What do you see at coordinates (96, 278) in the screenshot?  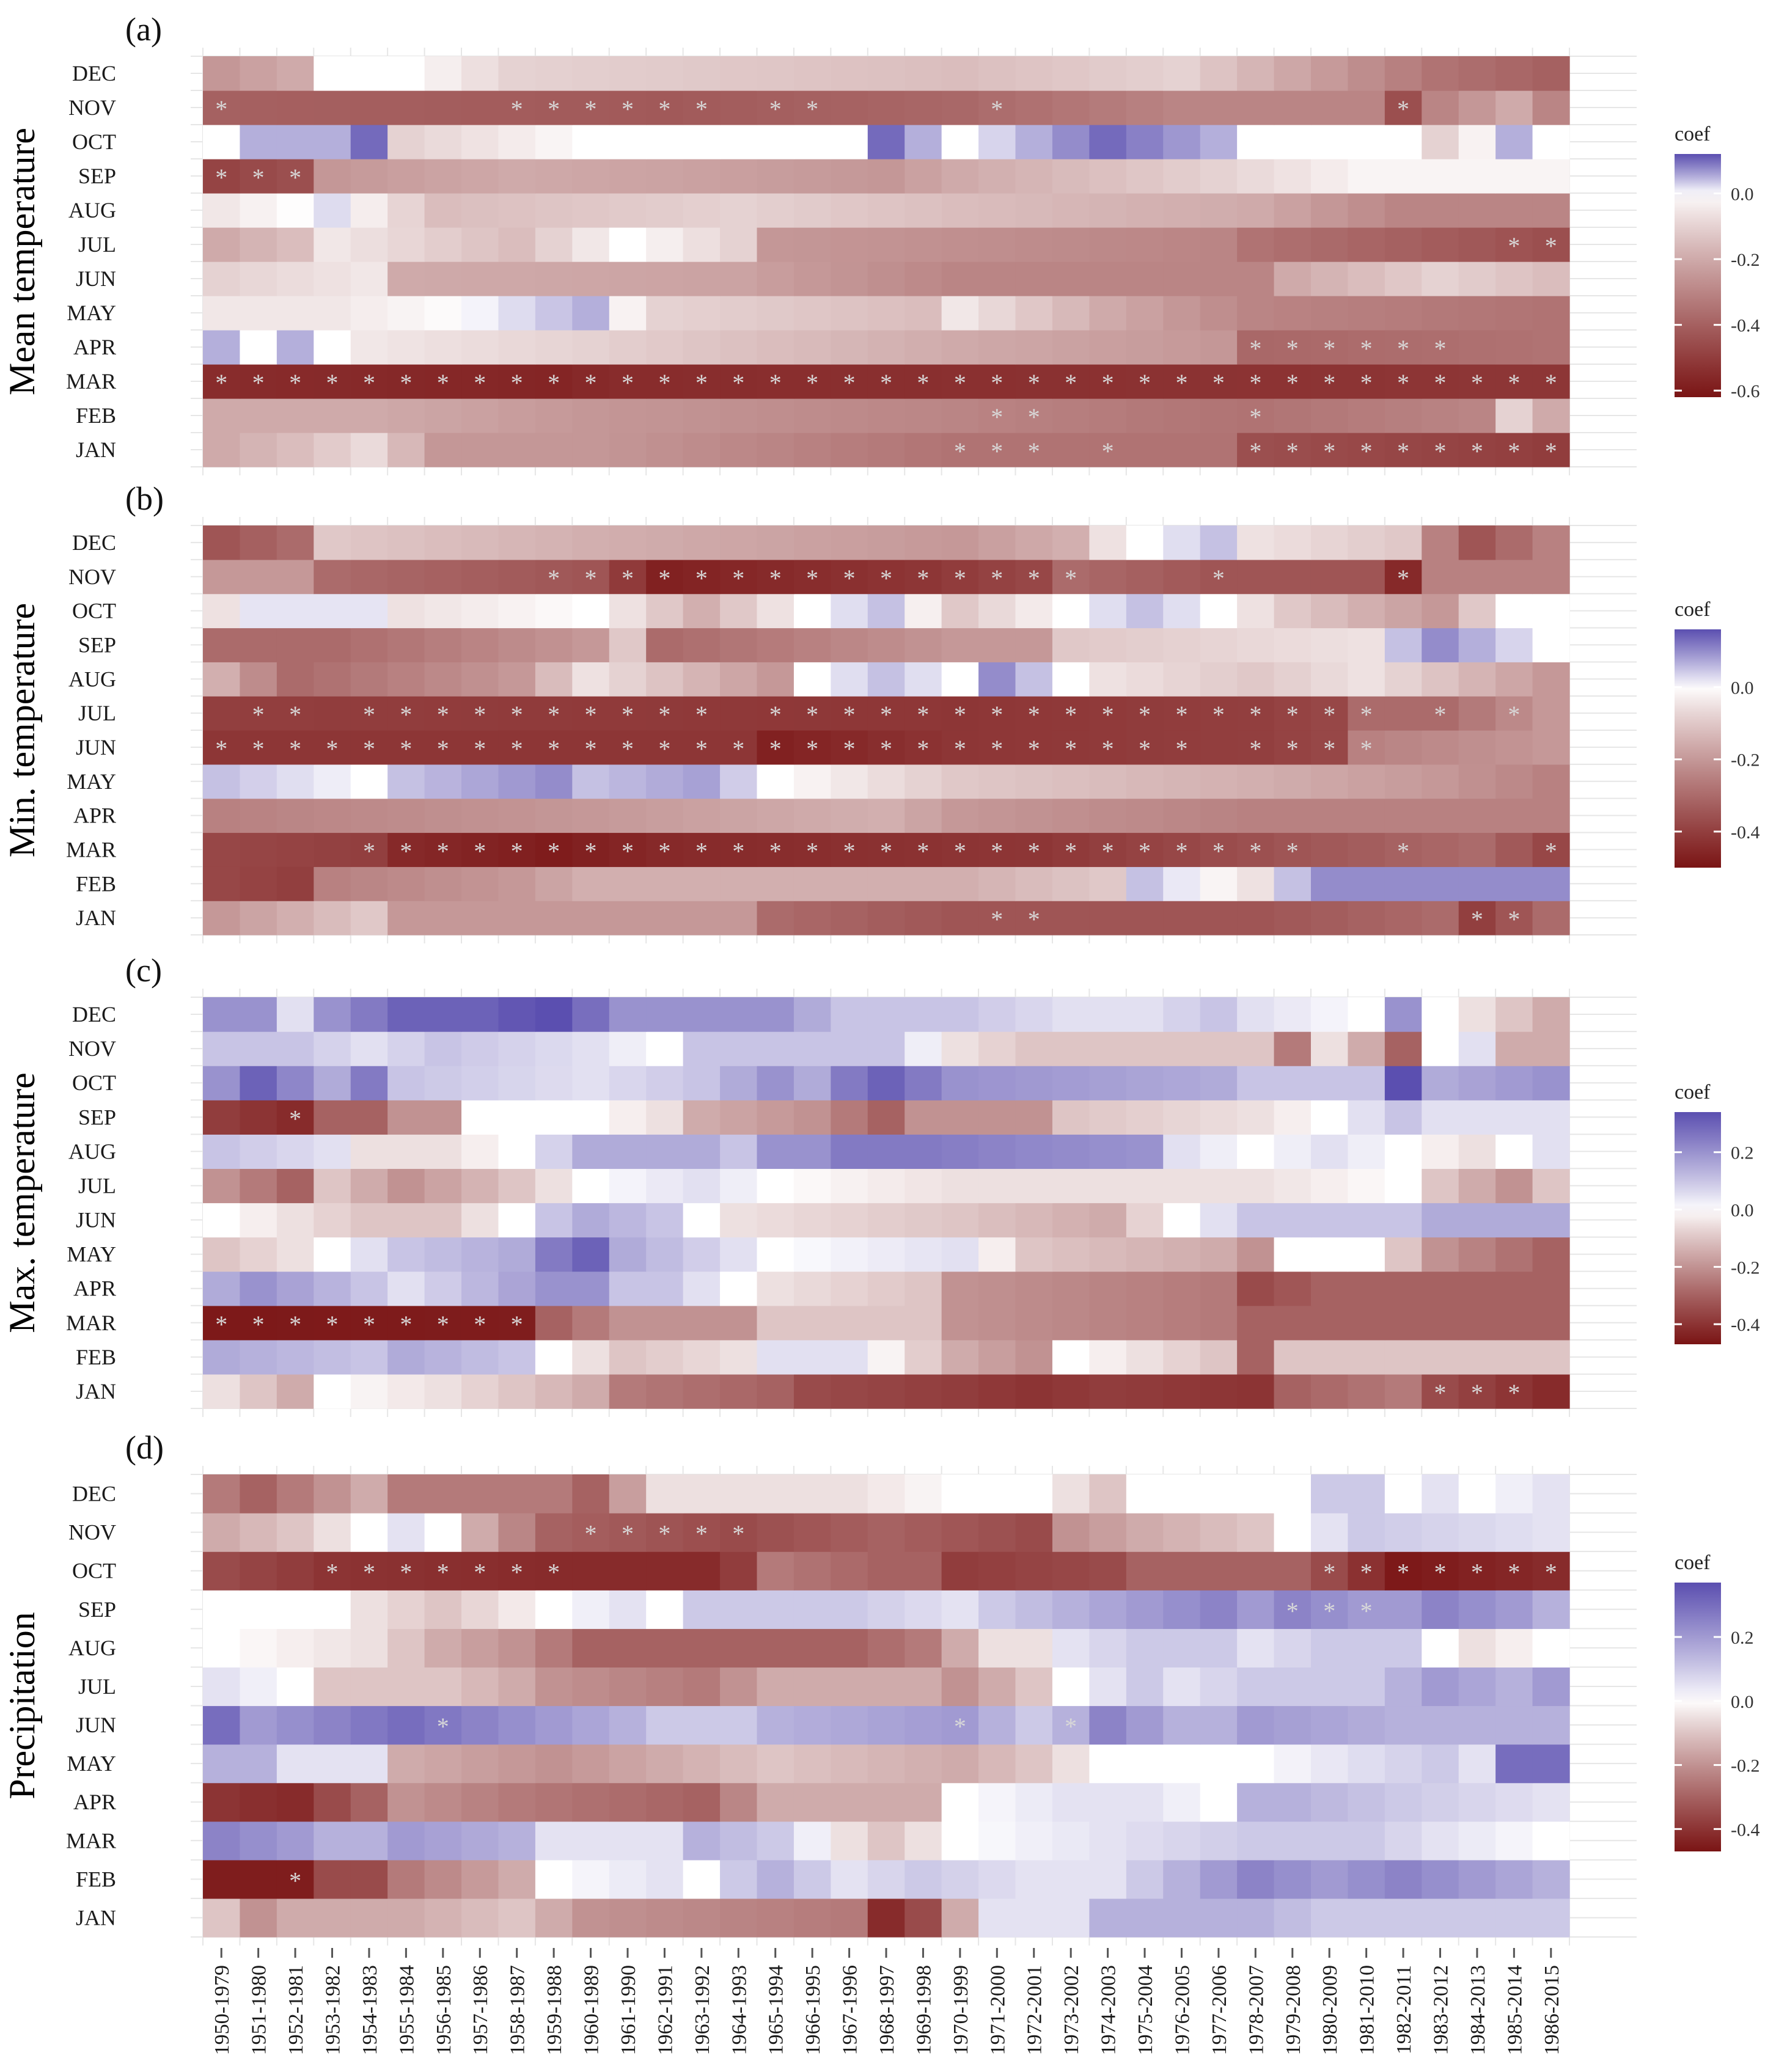 I see `month-label: JUN` at bounding box center [96, 278].